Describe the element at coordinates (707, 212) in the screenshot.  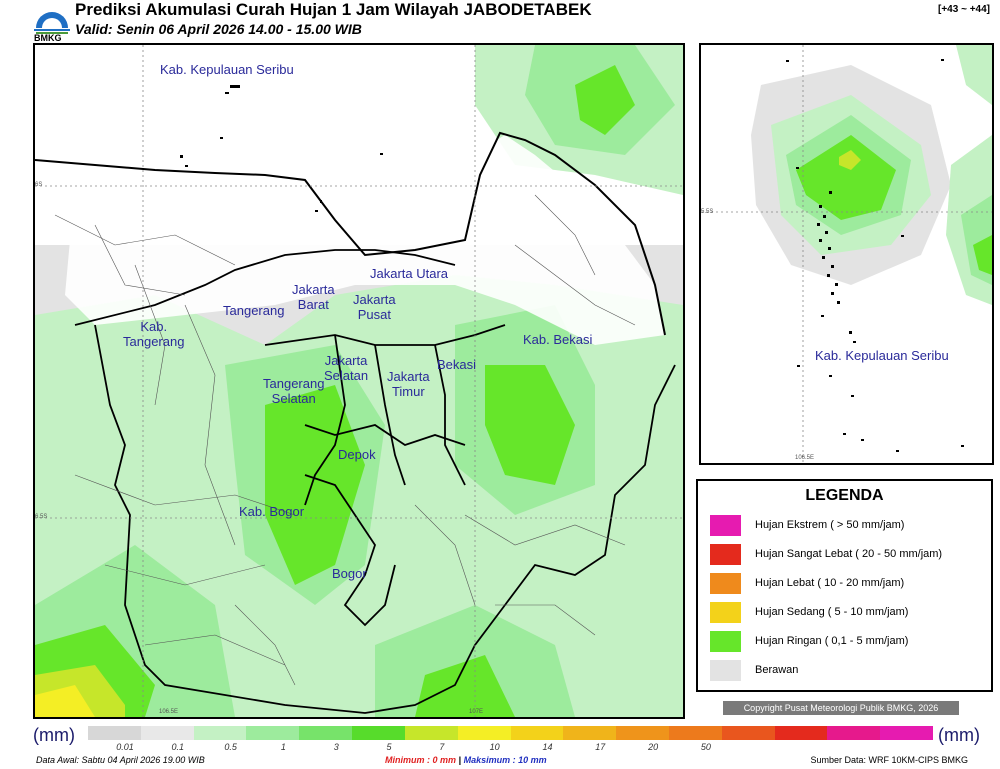
I see `inset-lat-label: 5.5S` at that location.